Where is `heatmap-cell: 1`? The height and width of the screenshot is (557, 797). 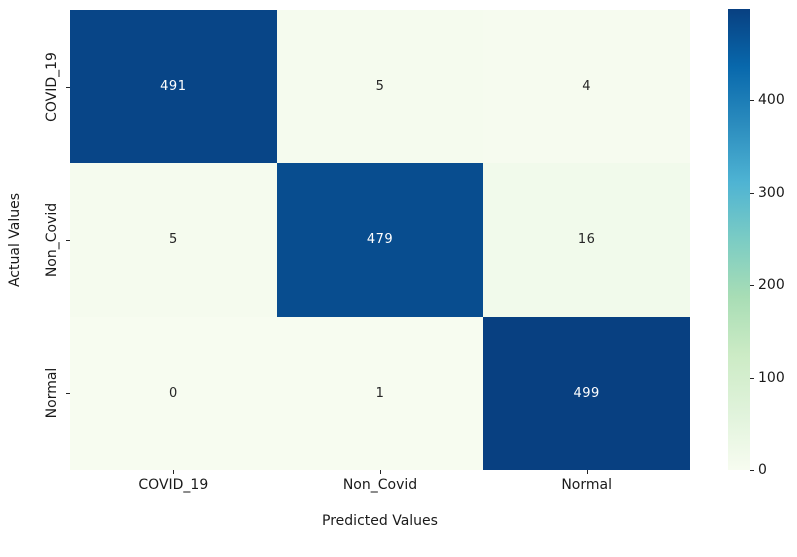
heatmap-cell: 1 is located at coordinates (380, 393).